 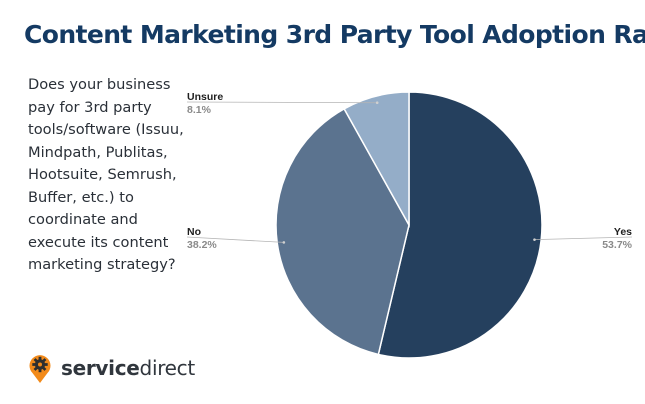 I want to click on leader-line-yes, so click(x=583, y=238).